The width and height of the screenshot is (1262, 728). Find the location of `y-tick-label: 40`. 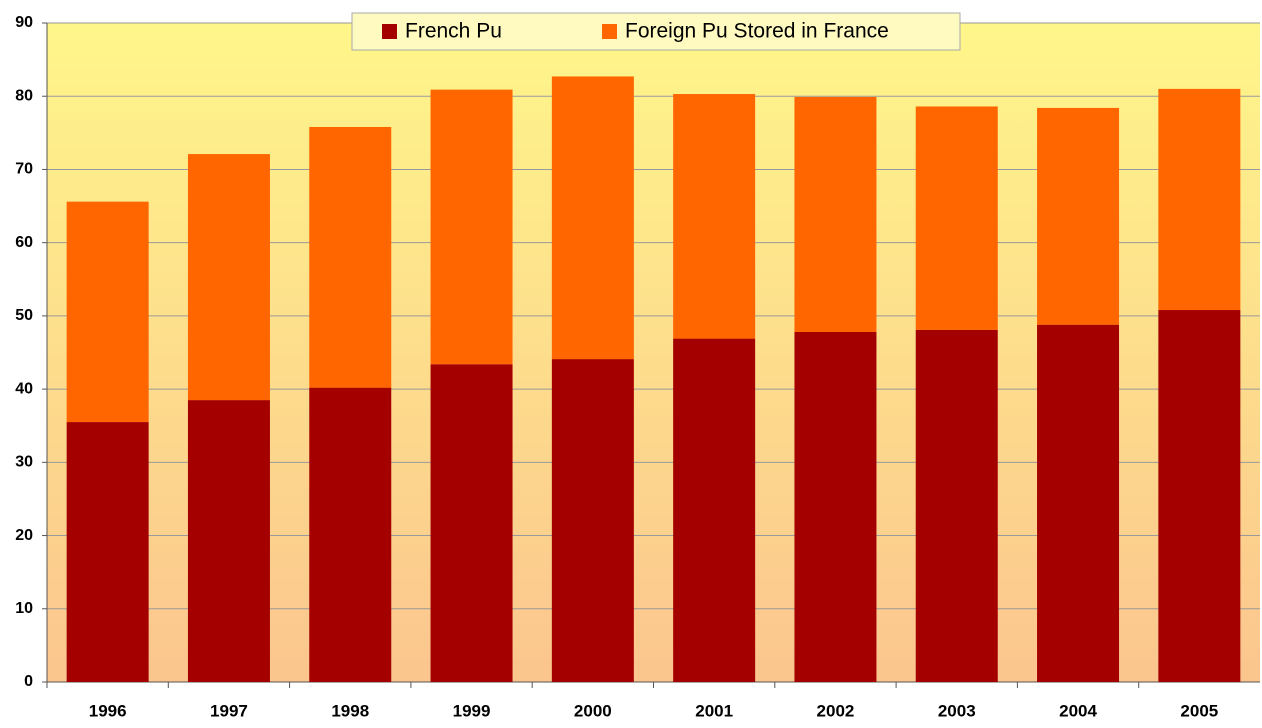

y-tick-label: 40 is located at coordinates (24, 388).